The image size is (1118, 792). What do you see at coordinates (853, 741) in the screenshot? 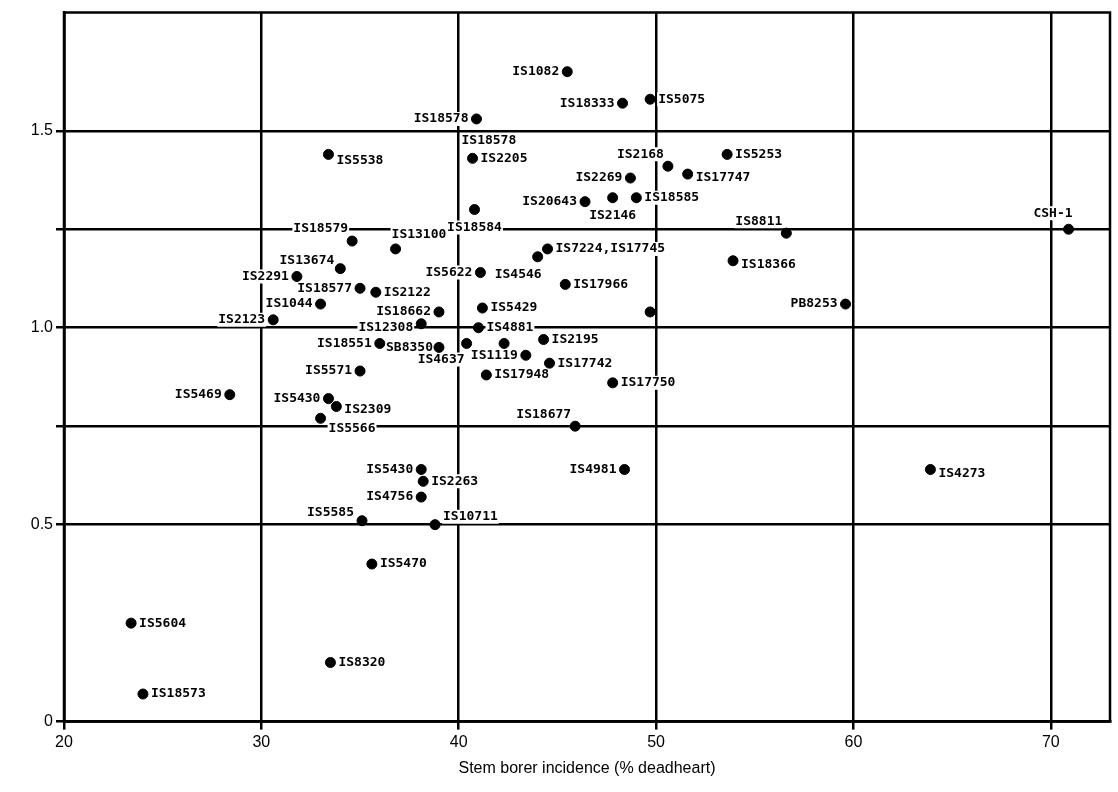
I see `x-tick-label: 60` at bounding box center [853, 741].